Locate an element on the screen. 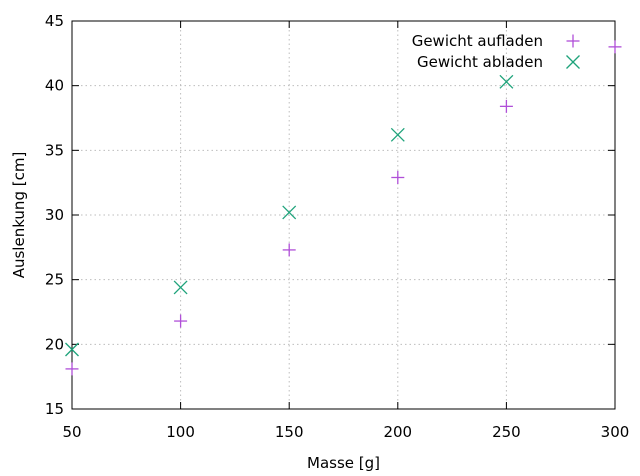 The width and height of the screenshot is (640, 476). y-tick-label: 15 is located at coordinates (54, 409).